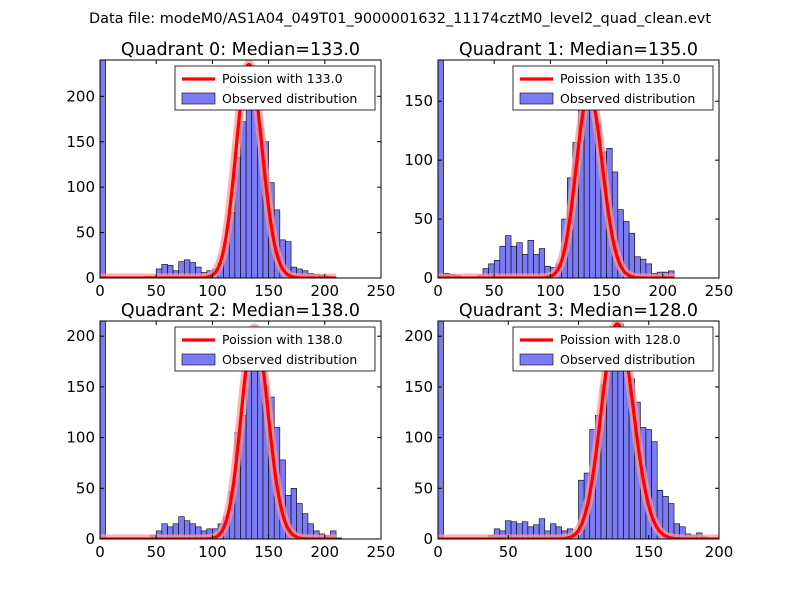 This screenshot has width=800, height=600. What do you see at coordinates (578, 50) in the screenshot?
I see `panel-title: Quadrant 1: Median=135.0` at bounding box center [578, 50].